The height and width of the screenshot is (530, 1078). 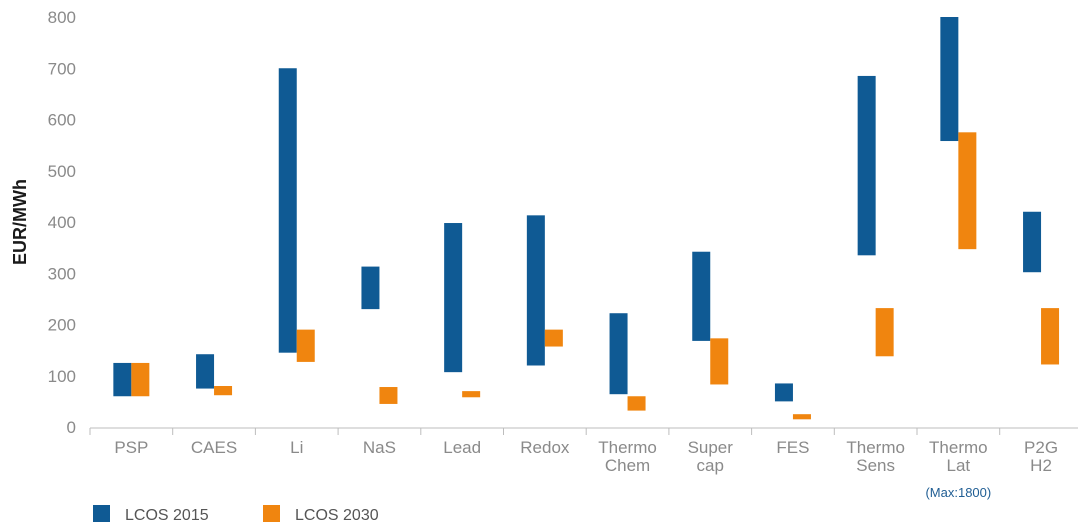 I want to click on legend: LCOS 2015 LCOS 2030, so click(x=236, y=514).